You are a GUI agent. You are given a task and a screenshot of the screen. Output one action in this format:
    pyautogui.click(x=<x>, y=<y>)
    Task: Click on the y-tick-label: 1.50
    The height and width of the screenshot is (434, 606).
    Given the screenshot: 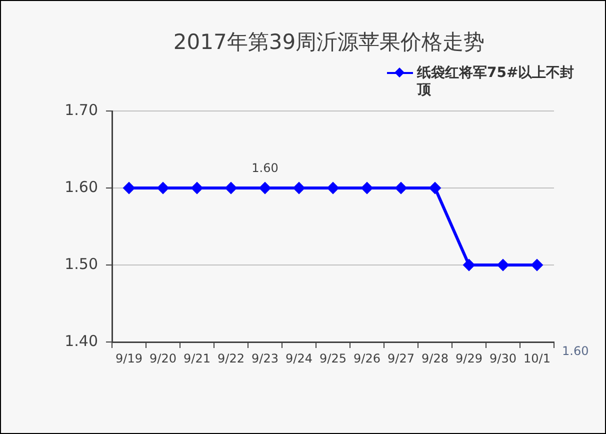 What is the action you would take?
    pyautogui.click(x=81, y=263)
    